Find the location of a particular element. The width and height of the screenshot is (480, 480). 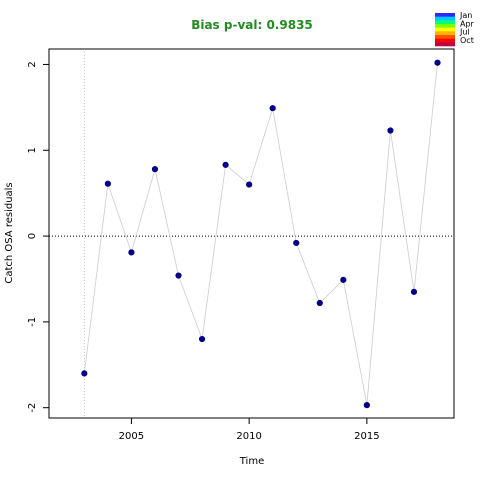

y-tick-label-0: 0 is located at coordinates (32, 236).